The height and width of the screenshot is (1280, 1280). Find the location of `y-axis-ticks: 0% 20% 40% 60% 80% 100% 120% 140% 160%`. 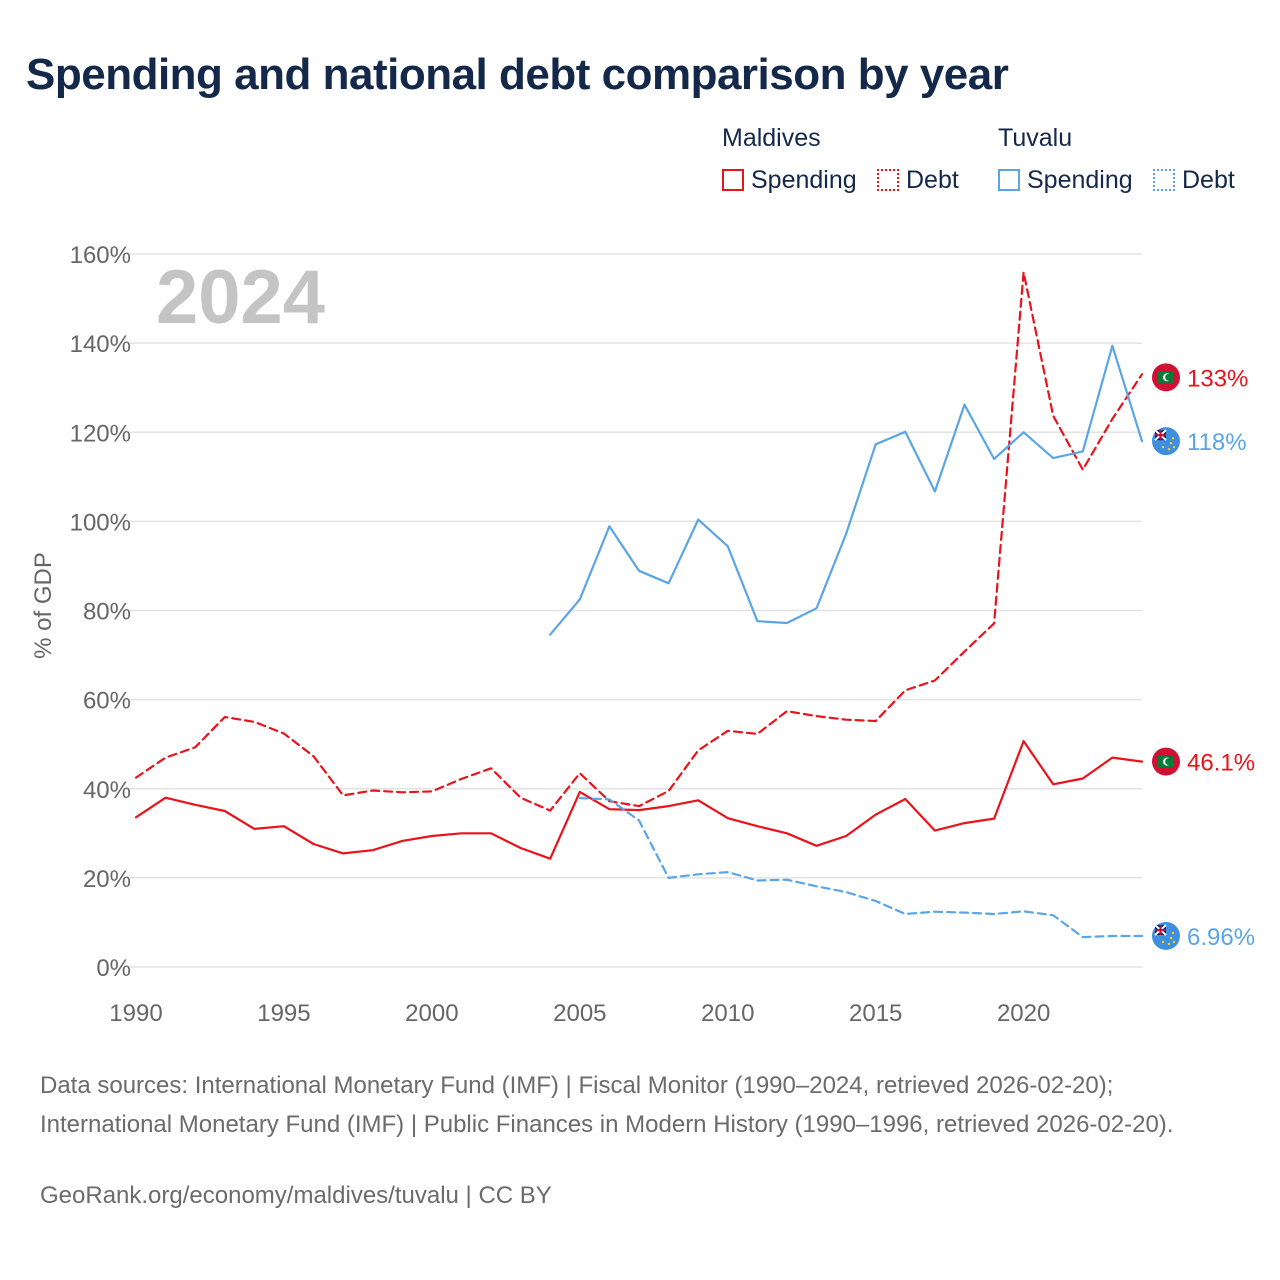

y-axis-ticks: 0% 20% 40% 60% 80% 100% 120% 140% 160% is located at coordinates (100, 612).